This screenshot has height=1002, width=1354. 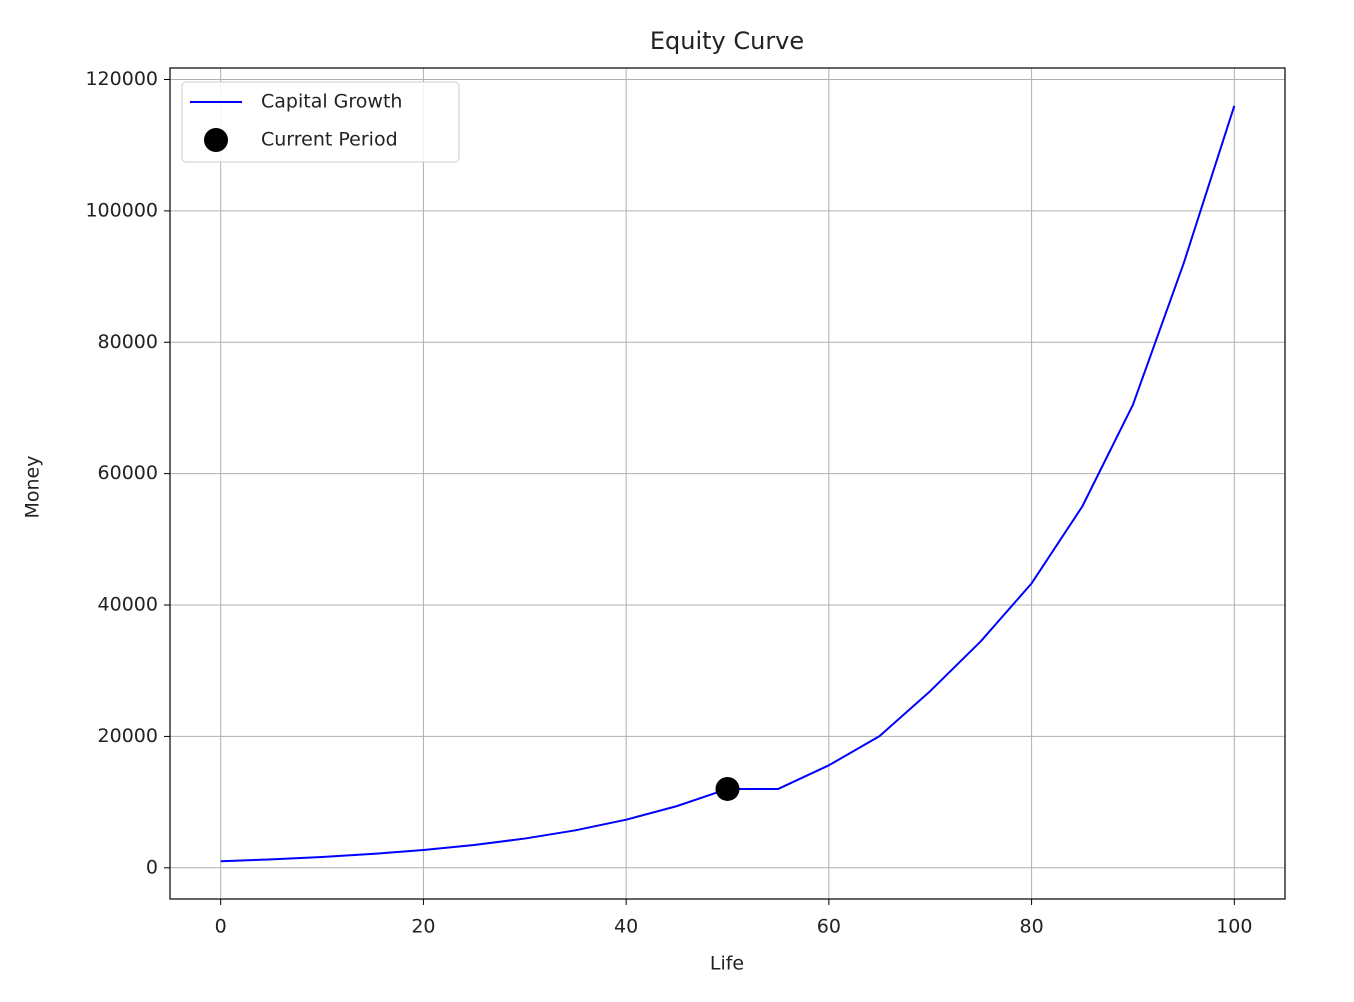 What do you see at coordinates (1031, 927) in the screenshot?
I see `x-tick-label: 80` at bounding box center [1031, 927].